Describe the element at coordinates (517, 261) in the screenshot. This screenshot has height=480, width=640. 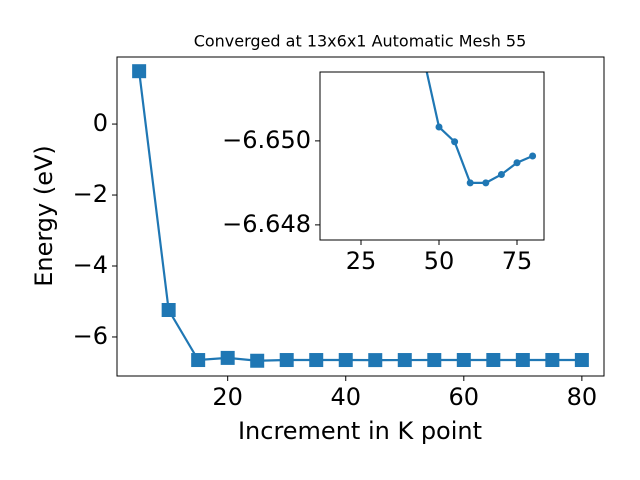
I see `x-tick-label: 75` at that location.